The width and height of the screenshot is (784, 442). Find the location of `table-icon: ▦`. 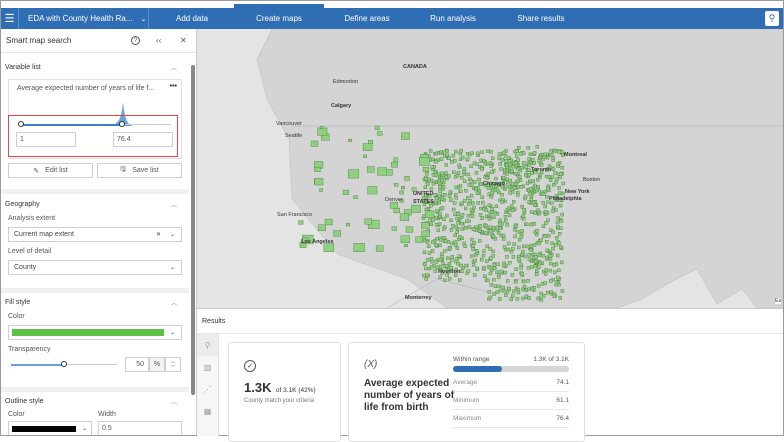

table-icon: ▦ is located at coordinates (207, 411).